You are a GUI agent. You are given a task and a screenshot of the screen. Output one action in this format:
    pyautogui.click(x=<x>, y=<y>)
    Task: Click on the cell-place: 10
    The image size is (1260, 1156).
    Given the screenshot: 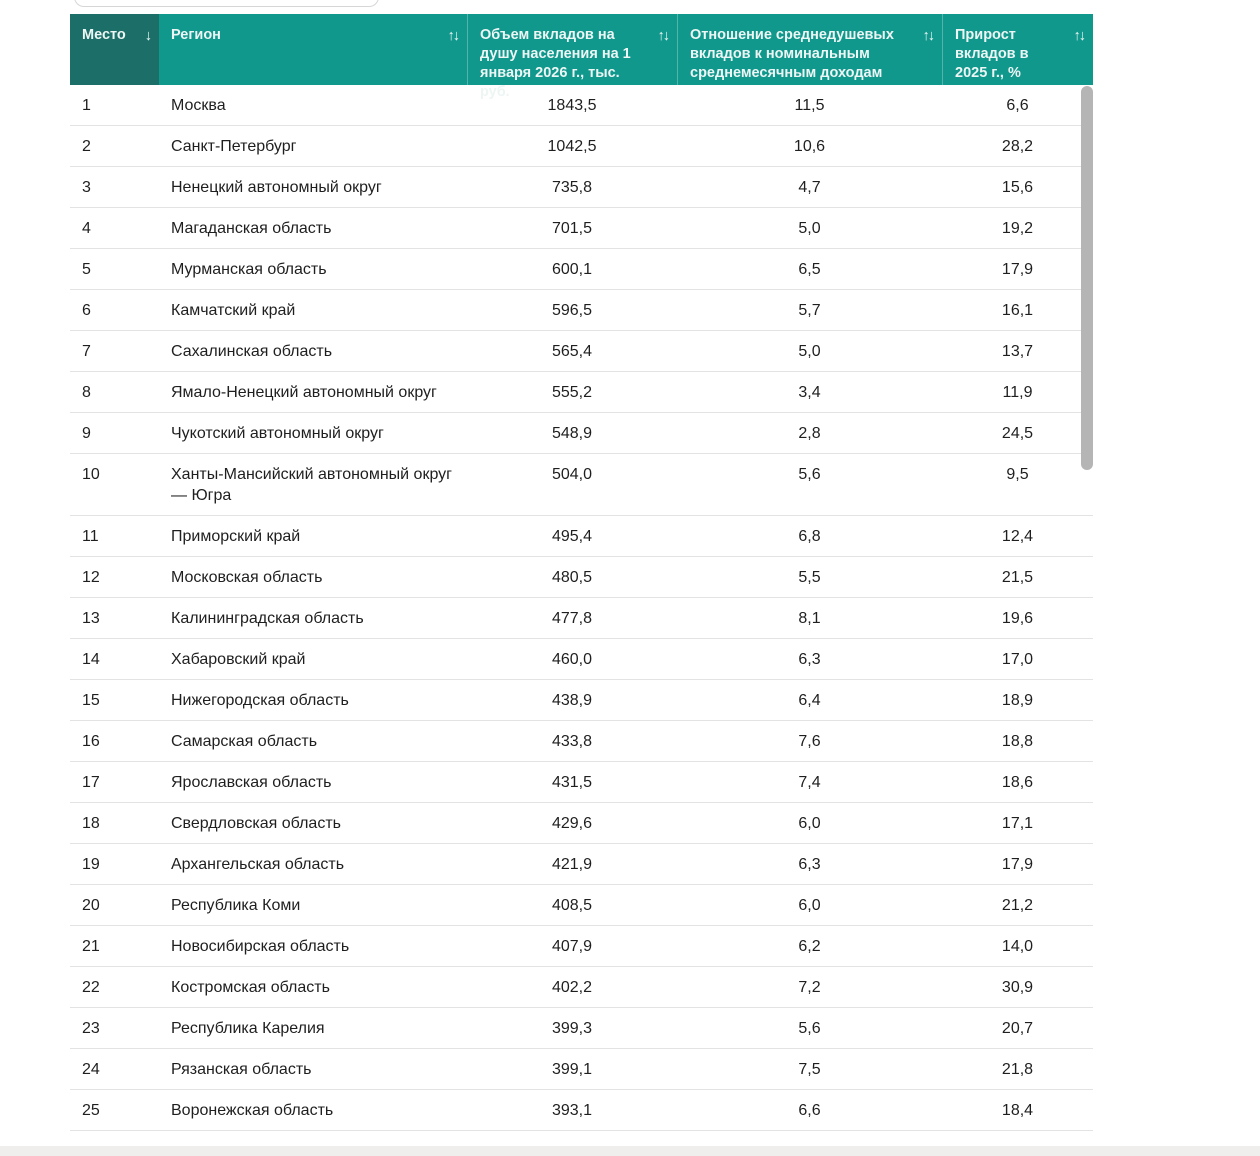 What is the action you would take?
    pyautogui.click(x=91, y=474)
    